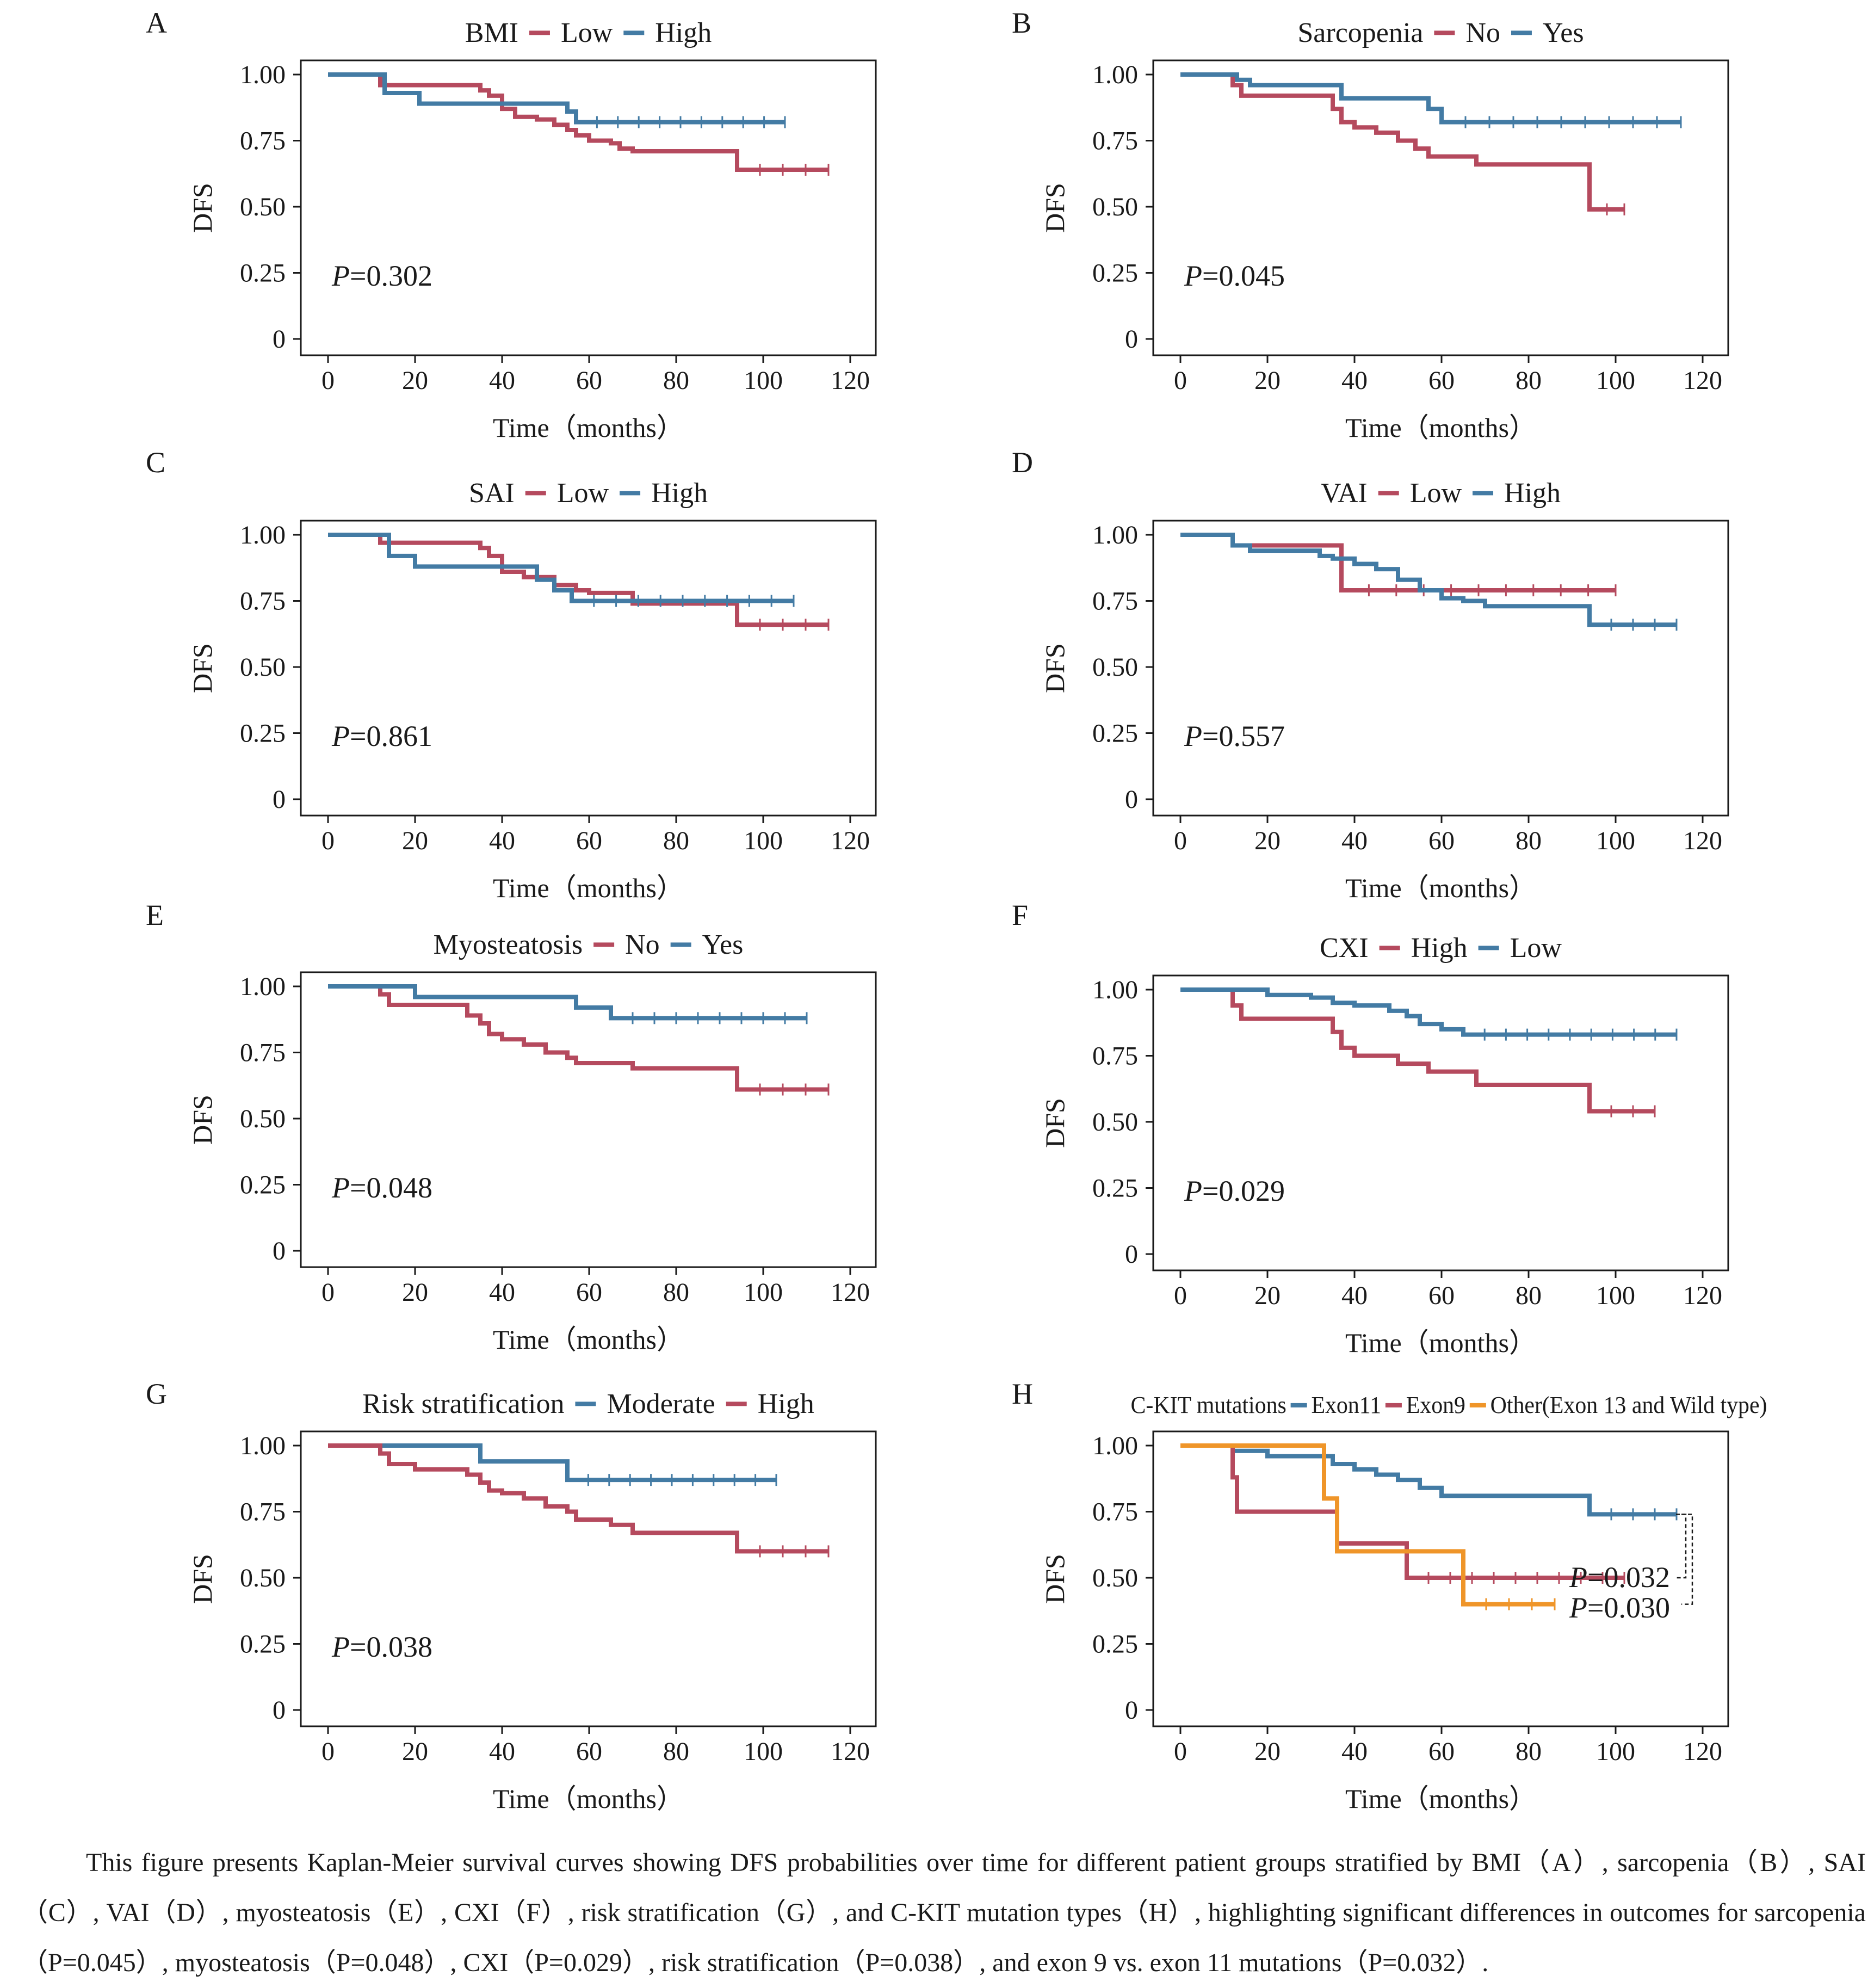  What do you see at coordinates (723, 944) in the screenshot?
I see `legend-label: Yes` at bounding box center [723, 944].